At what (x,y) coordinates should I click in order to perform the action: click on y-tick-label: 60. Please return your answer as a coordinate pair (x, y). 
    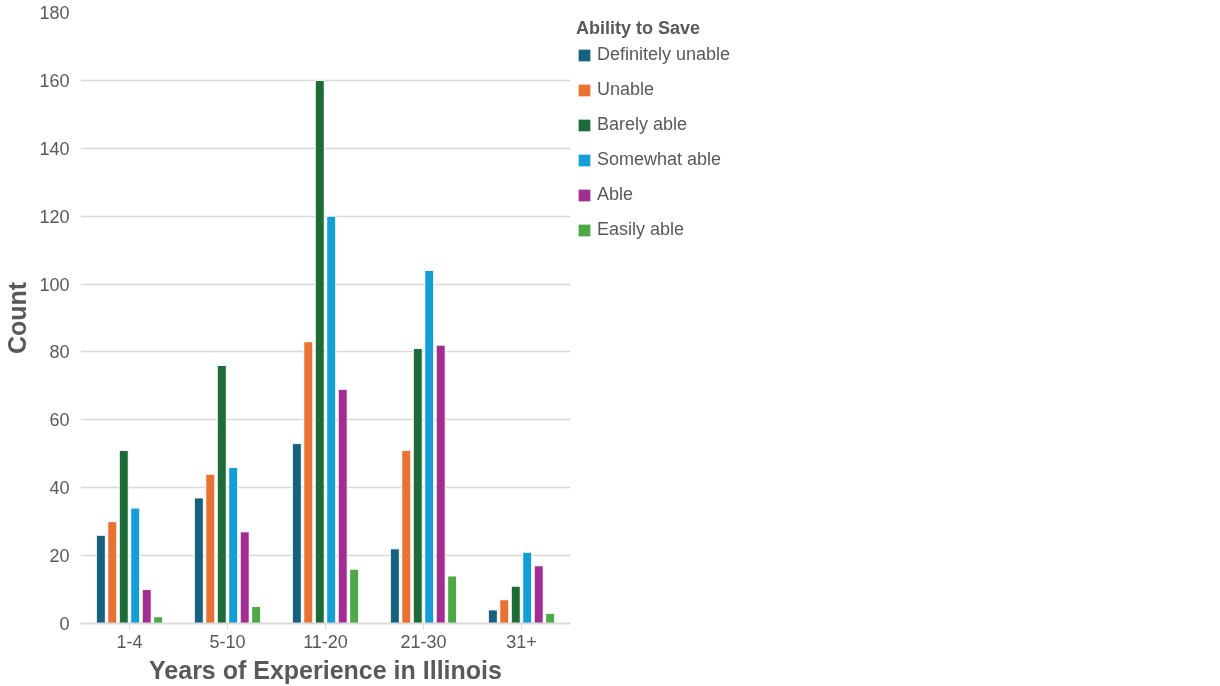
    Looking at the image, I should click on (59, 420).